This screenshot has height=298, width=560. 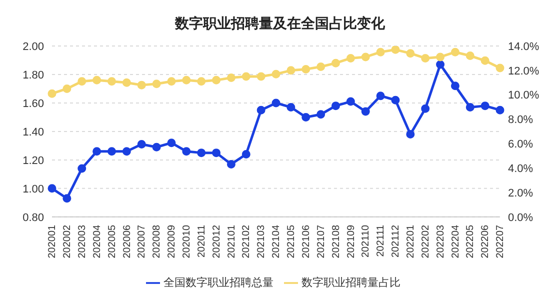 What do you see at coordinates (521, 193) in the screenshot?
I see `y2-tick-label: 2.0%` at bounding box center [521, 193].